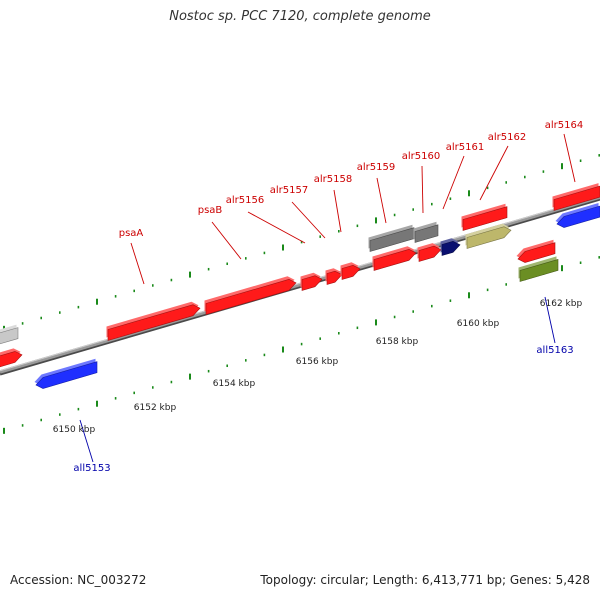  What do you see at coordinates (78, 580) in the screenshot?
I see `accession-text: Accession: NC_003272` at bounding box center [78, 580].